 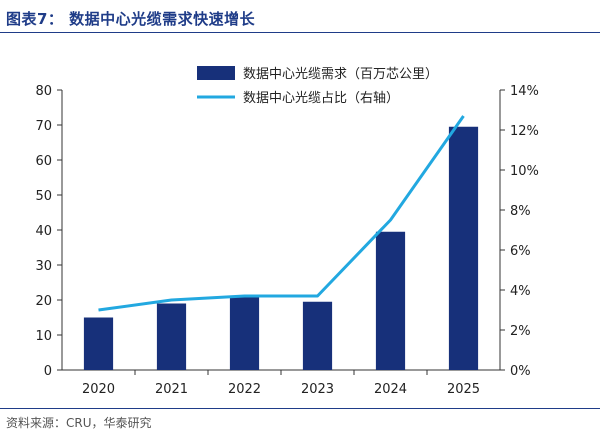 What do you see at coordinates (340, 74) in the screenshot?
I see `legend-bar-label: 数据中心光缆需求（百万芯公里）` at bounding box center [340, 74].